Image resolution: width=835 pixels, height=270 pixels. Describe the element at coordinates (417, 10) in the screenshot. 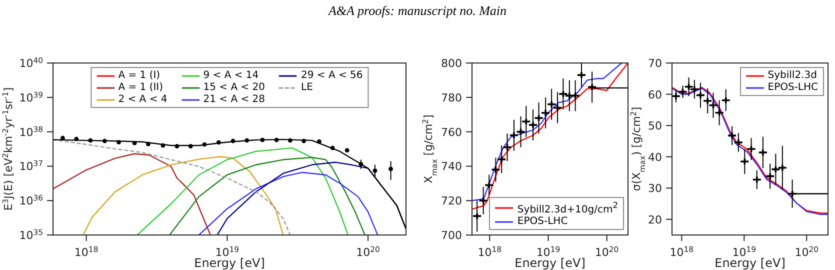

I see `text: A&A proofs: manuscript no. Main` at that location.